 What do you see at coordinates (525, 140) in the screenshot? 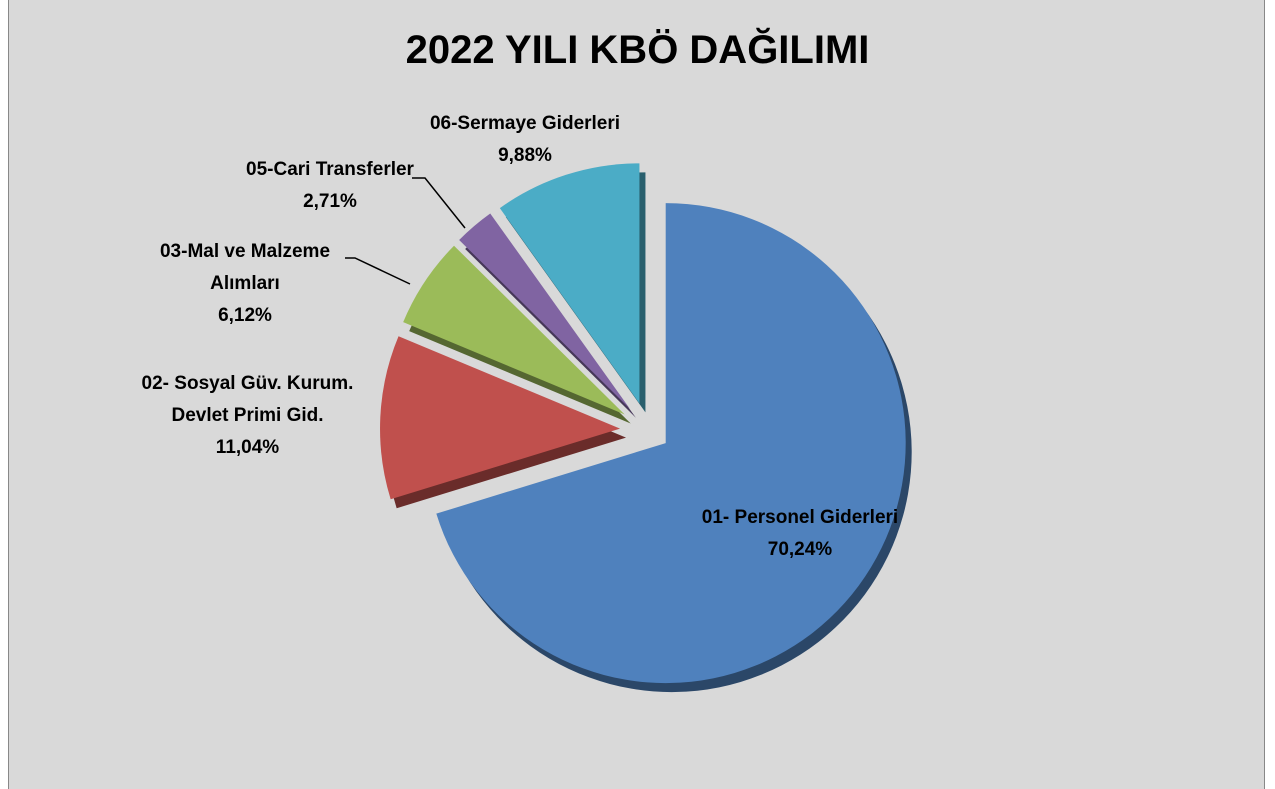
I see `data-label: 06-Sermaye Giderleri 9,88%` at bounding box center [525, 140].